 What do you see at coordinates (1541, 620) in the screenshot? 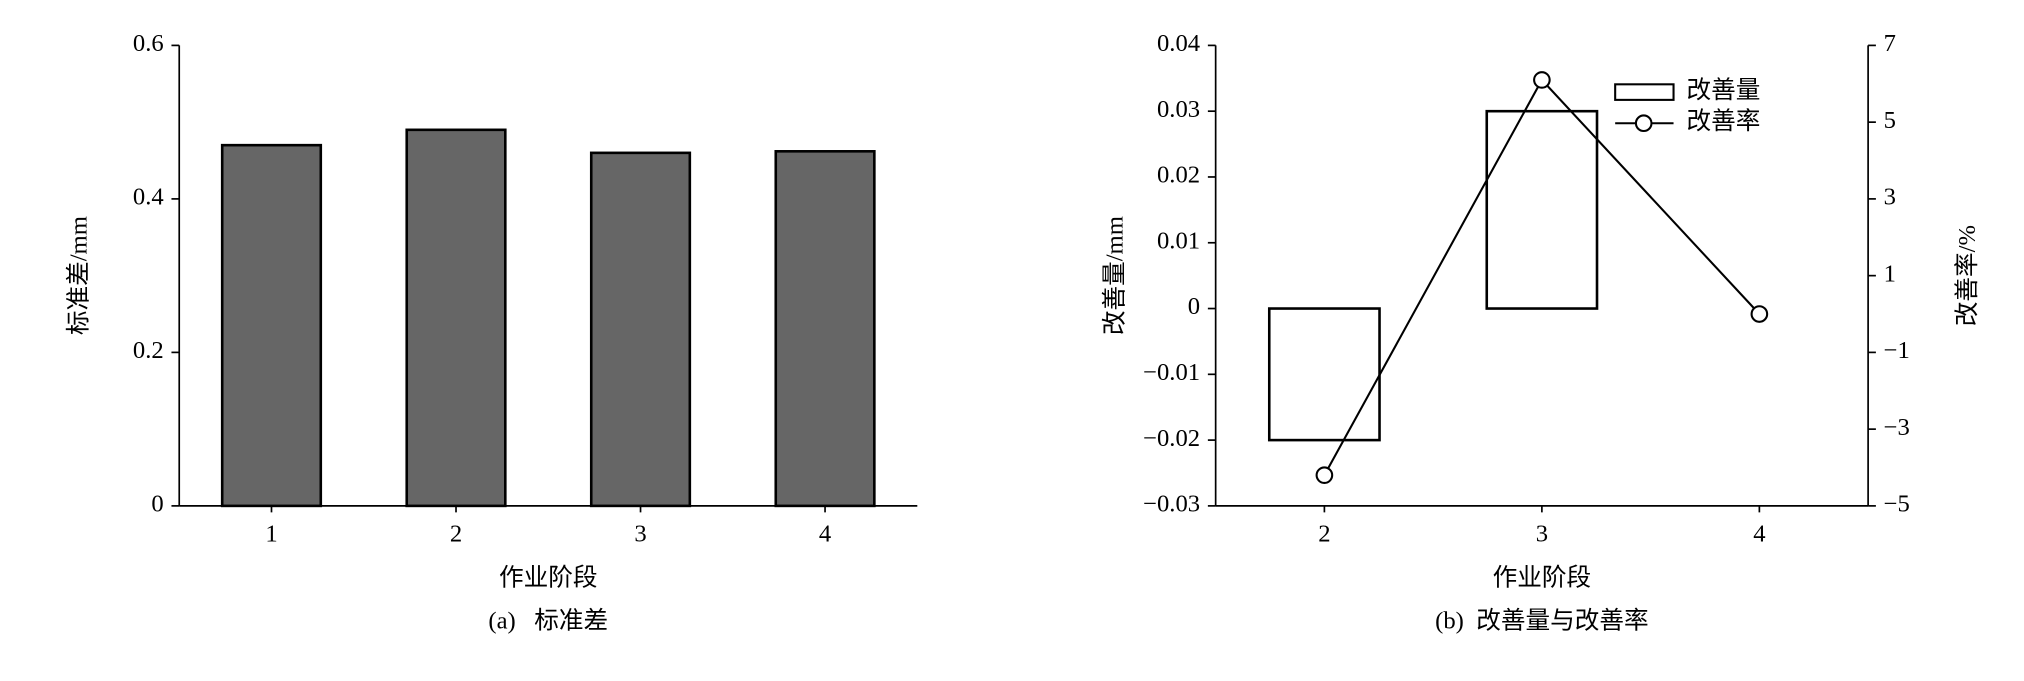
I see `caption: (b) 改善量与改善率` at bounding box center [1541, 620].